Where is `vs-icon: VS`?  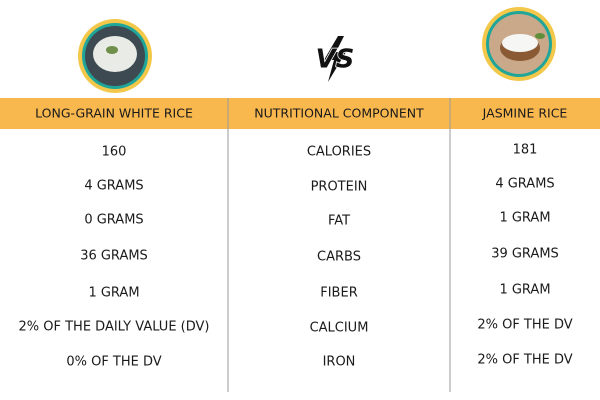
vs-icon: VS is located at coordinates (335, 59).